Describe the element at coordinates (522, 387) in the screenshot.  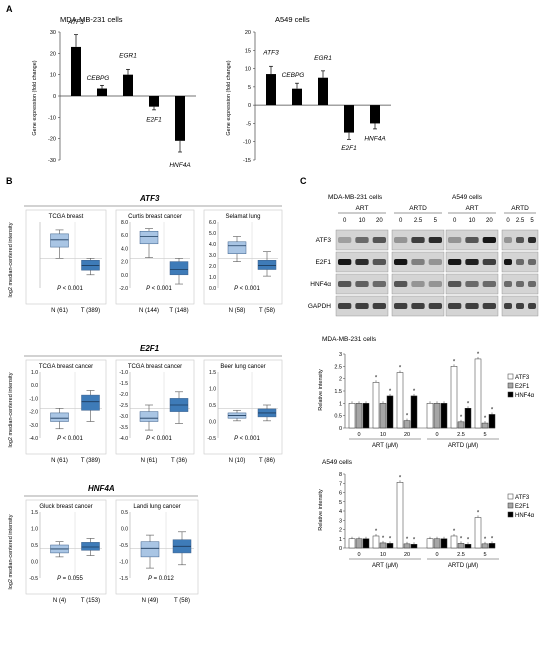
I see `legend-label: E2F1` at that location.